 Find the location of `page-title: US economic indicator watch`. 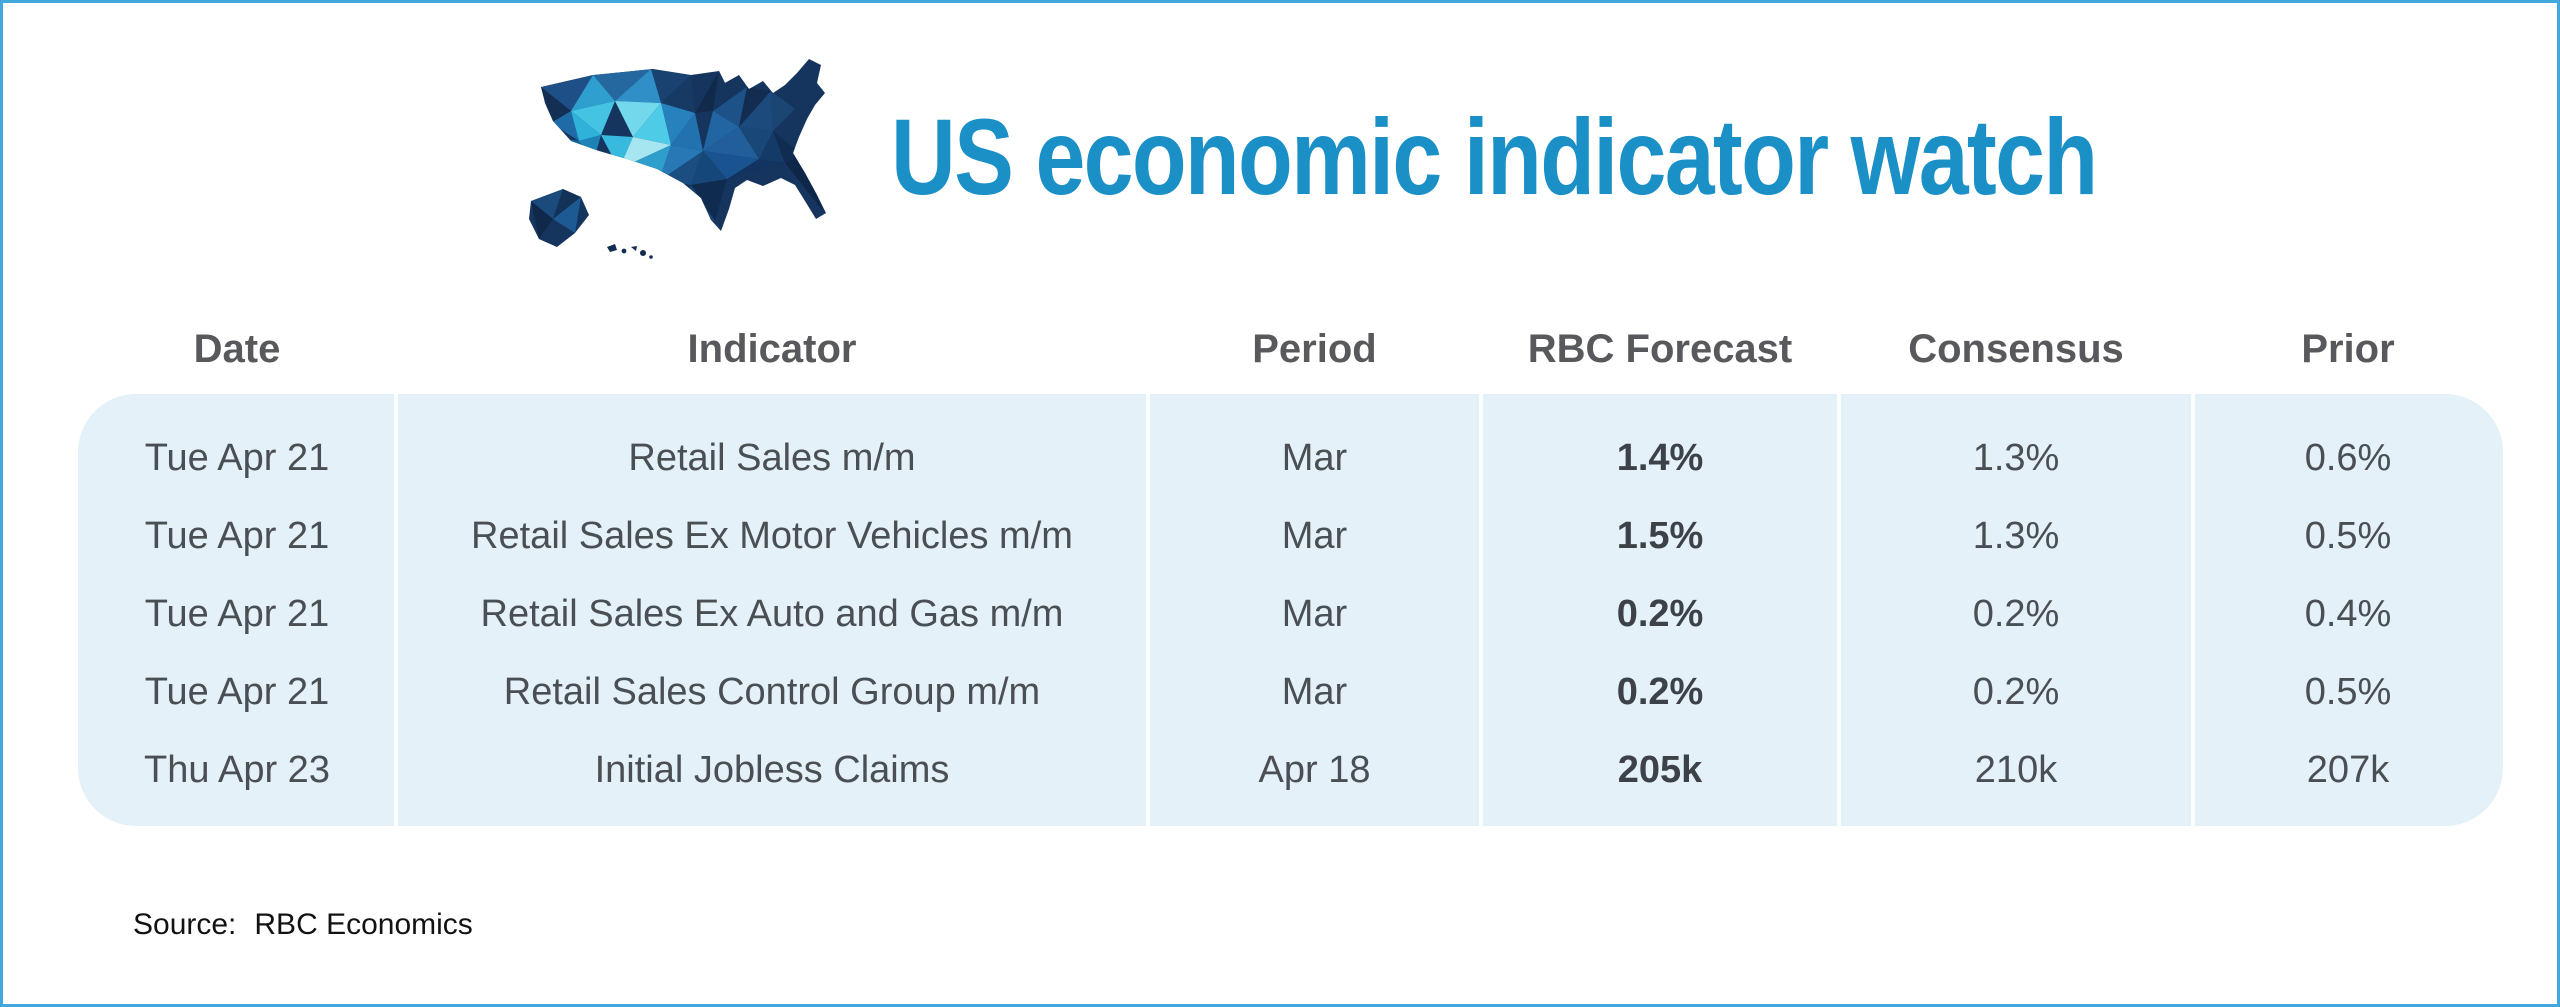

page-title: US economic indicator watch is located at coordinates (1494, 156).